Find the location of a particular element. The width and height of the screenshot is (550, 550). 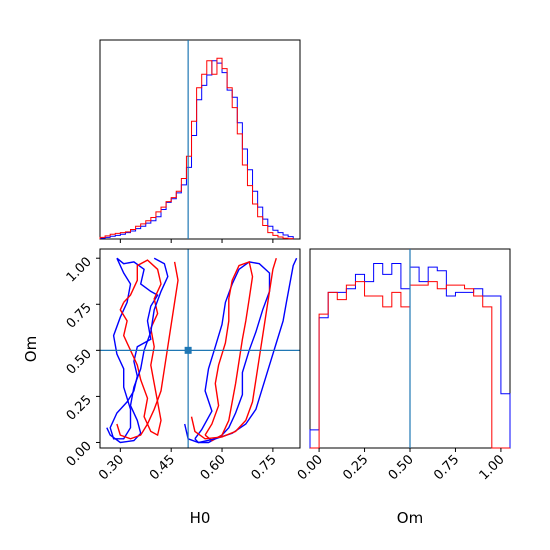

hist-om-x-ticks: 0.00 0.25 0.50 0.75 1.00 is located at coordinates (401, 465).